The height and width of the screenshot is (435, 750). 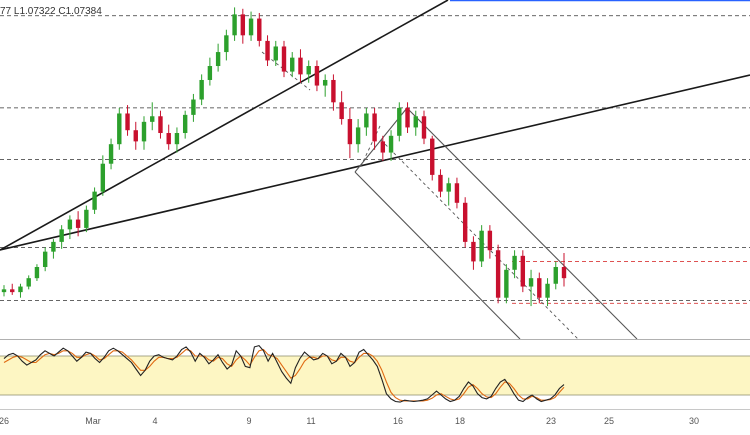 I want to click on x-axis-ticks: 26 Mar 4 9 11 16 18 23 25 30, so click(x=349, y=421).